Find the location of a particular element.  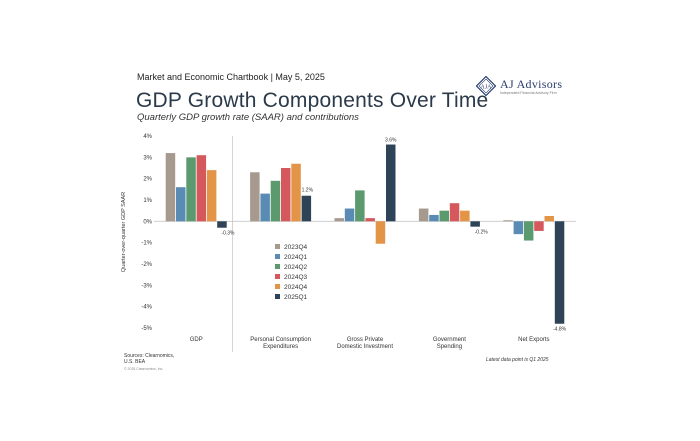

y-tick-label: -1% is located at coordinates (146, 244).